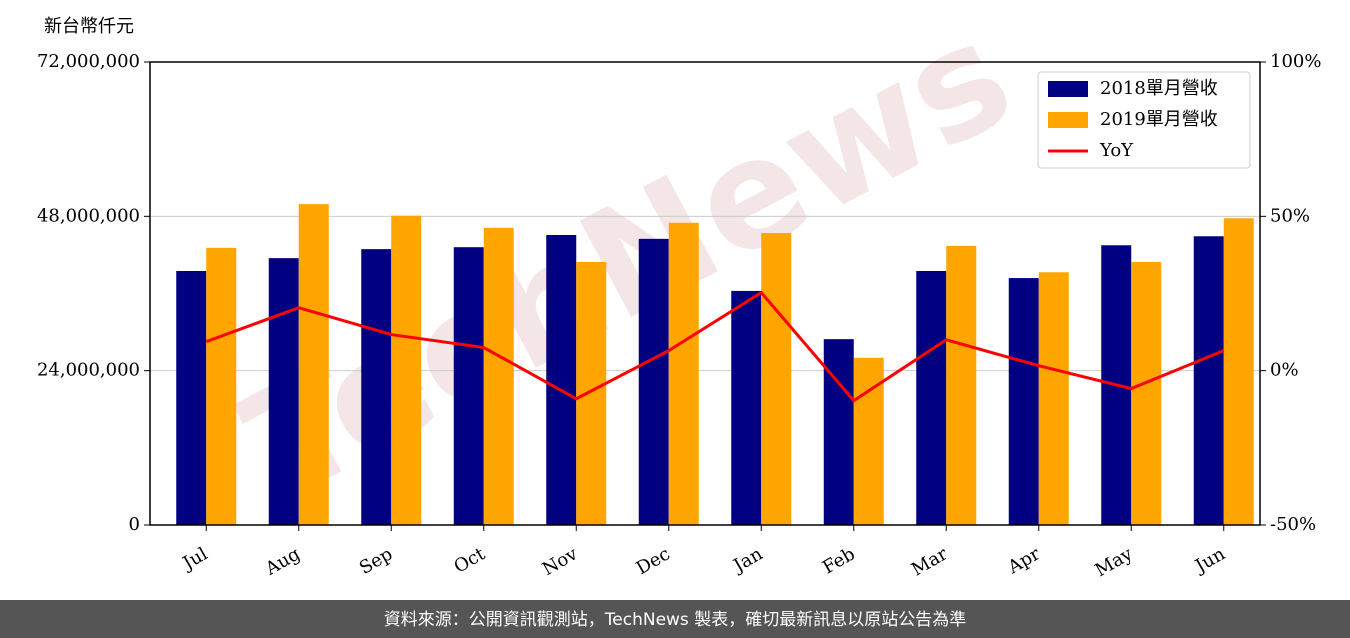  What do you see at coordinates (1024, 560) in the screenshot?
I see `x-tick-label: Apr` at bounding box center [1024, 560].